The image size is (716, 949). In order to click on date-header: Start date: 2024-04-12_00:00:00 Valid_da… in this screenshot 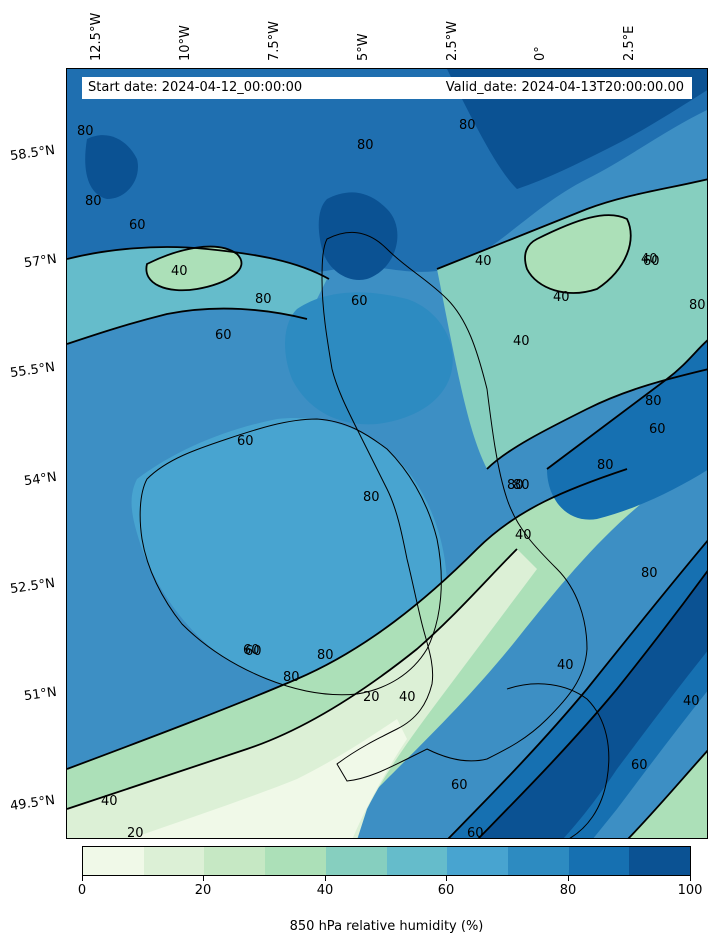, I will do `click(387, 88)`.